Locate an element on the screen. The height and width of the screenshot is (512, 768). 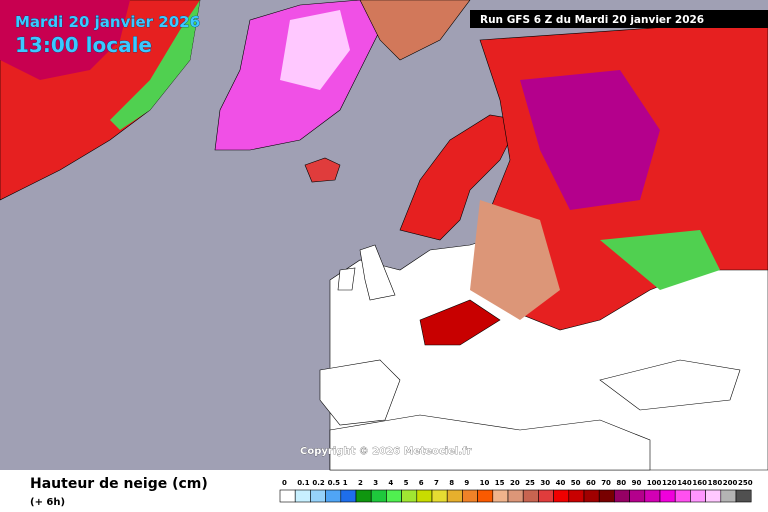
legend-label: 2 is located at coordinates (360, 483).